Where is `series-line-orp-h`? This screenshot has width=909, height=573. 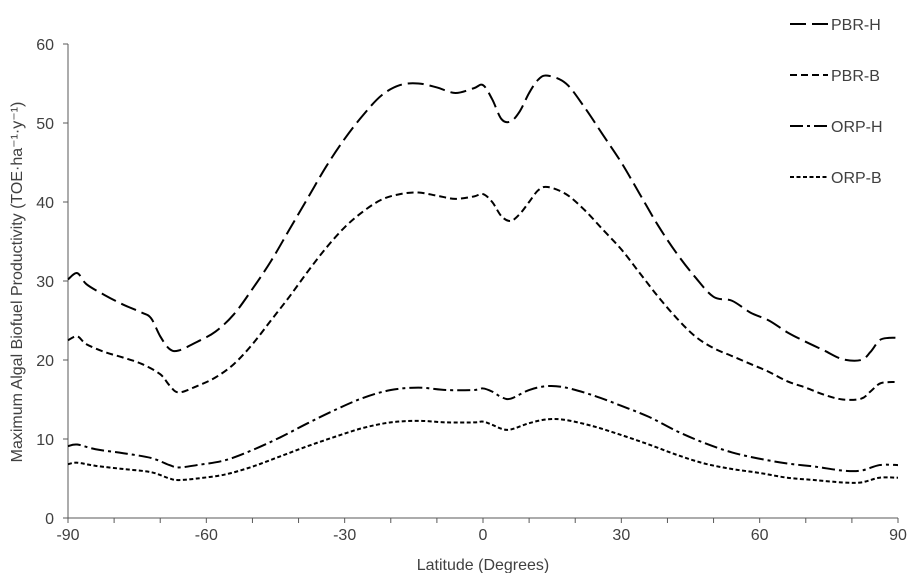 series-line-orp-h is located at coordinates (483, 428).